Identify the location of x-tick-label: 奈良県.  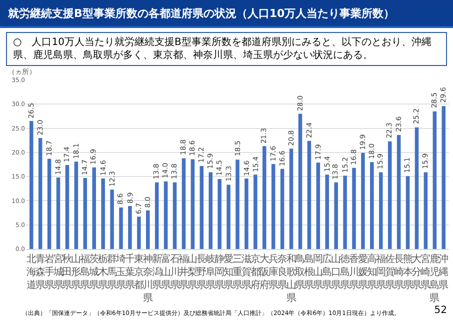
(282, 272).